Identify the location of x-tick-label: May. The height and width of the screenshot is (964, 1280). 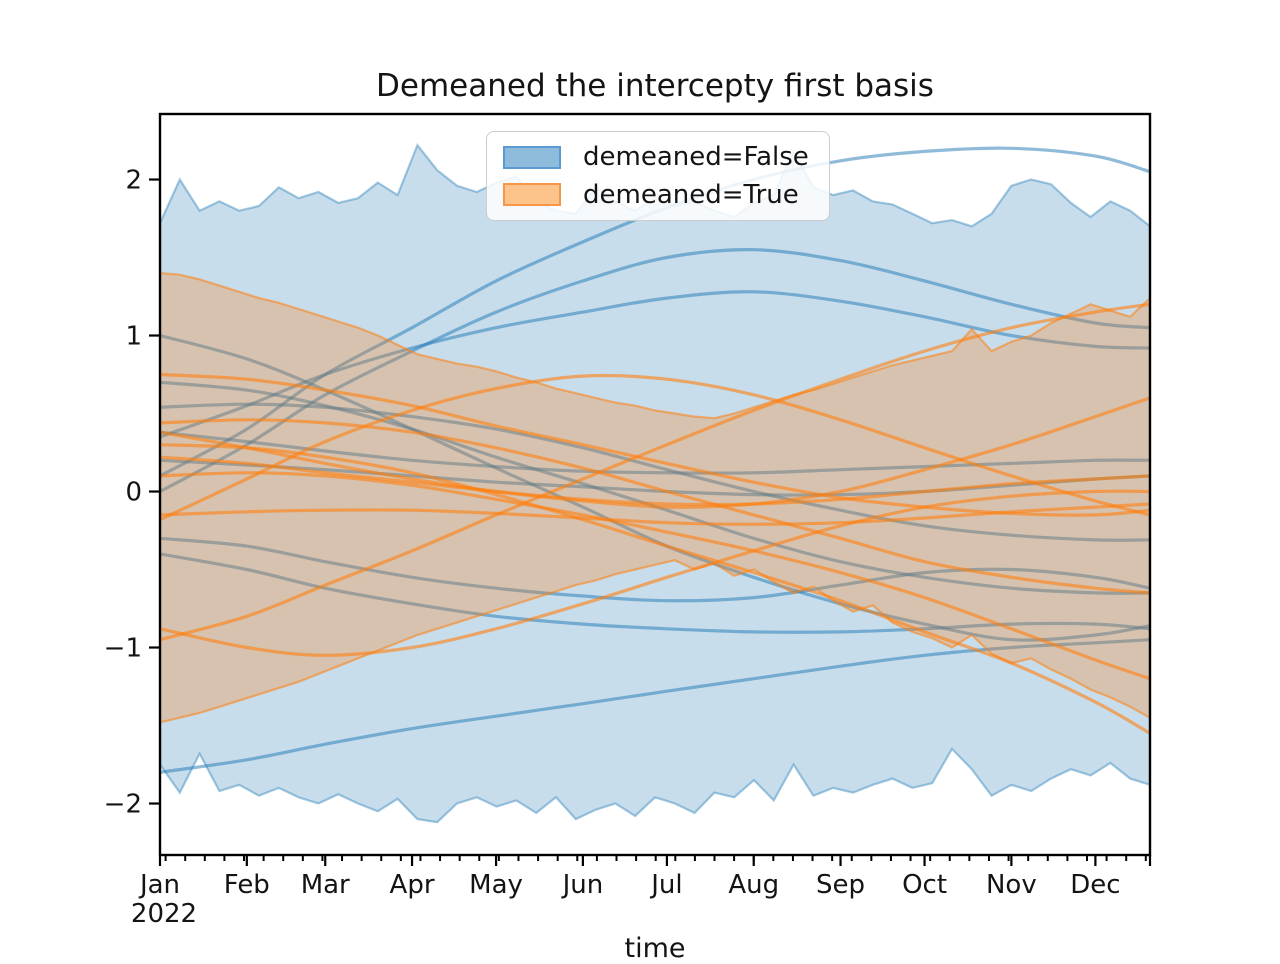
(496, 885).